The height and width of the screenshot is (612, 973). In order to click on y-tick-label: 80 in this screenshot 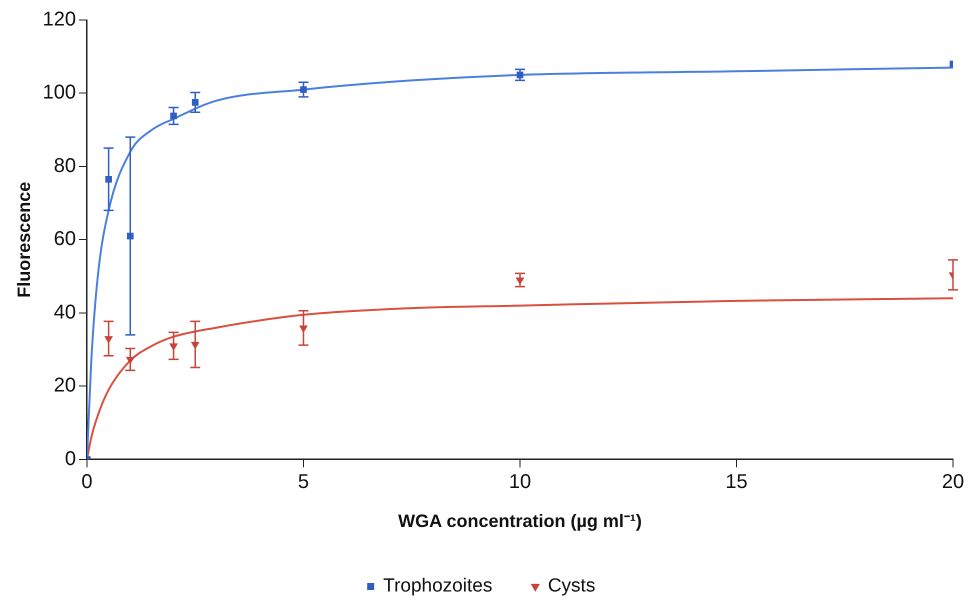, I will do `click(65, 165)`.